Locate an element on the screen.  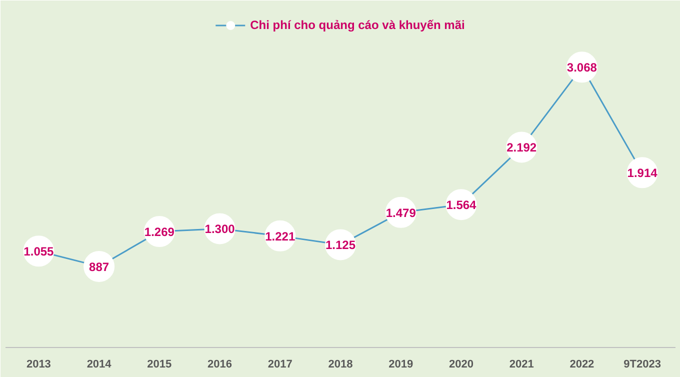
data-label: 887 is located at coordinates (99, 267).